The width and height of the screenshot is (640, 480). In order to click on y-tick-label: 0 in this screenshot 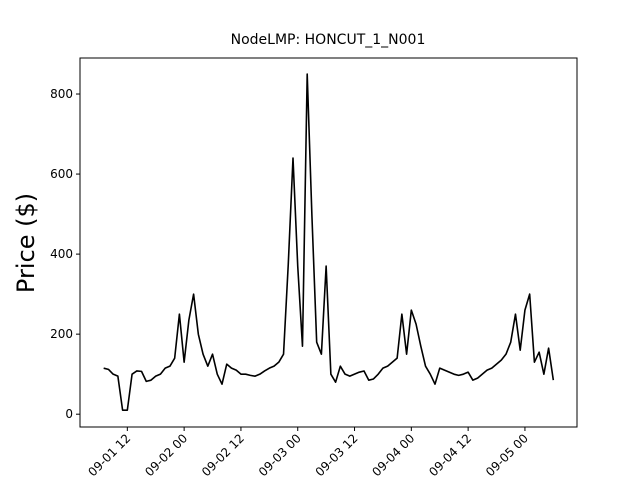, I will do `click(69, 414)`.